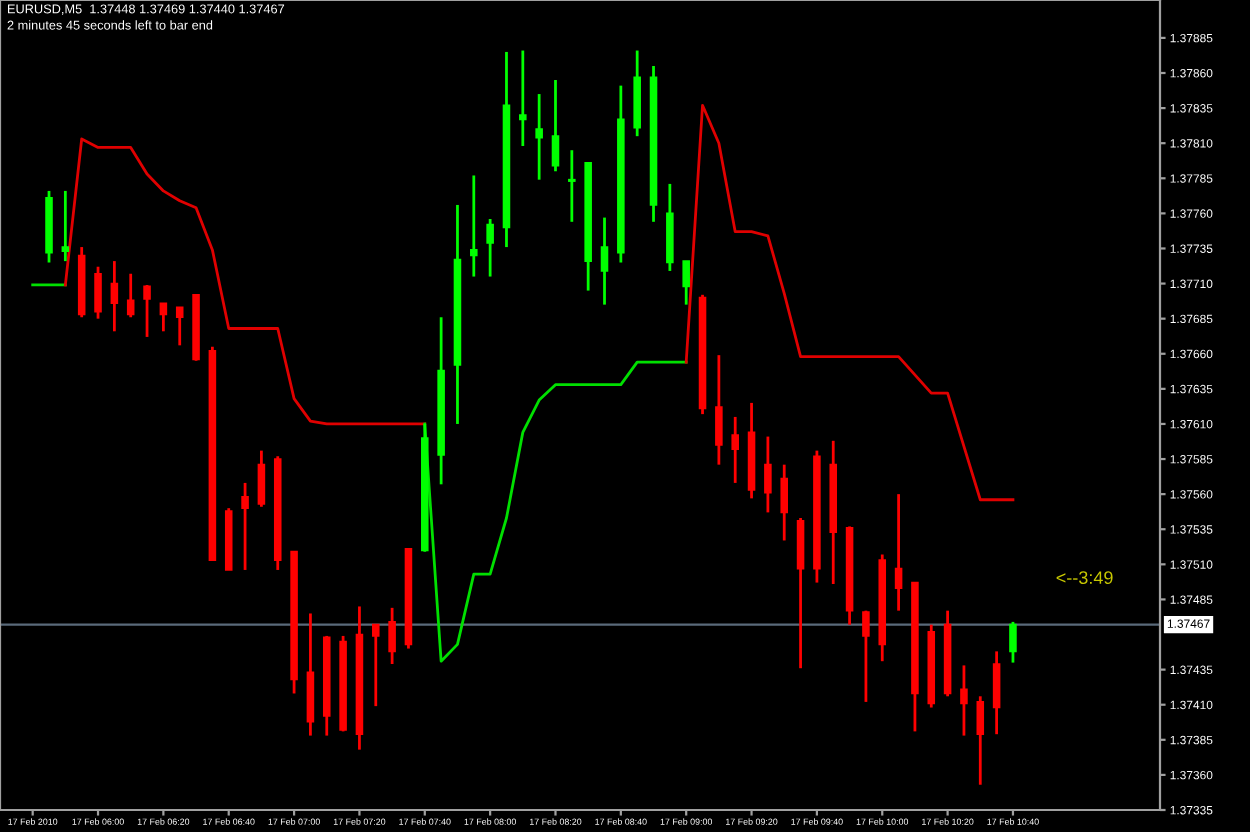  I want to click on annotation: <--3:49, so click(1084, 577).